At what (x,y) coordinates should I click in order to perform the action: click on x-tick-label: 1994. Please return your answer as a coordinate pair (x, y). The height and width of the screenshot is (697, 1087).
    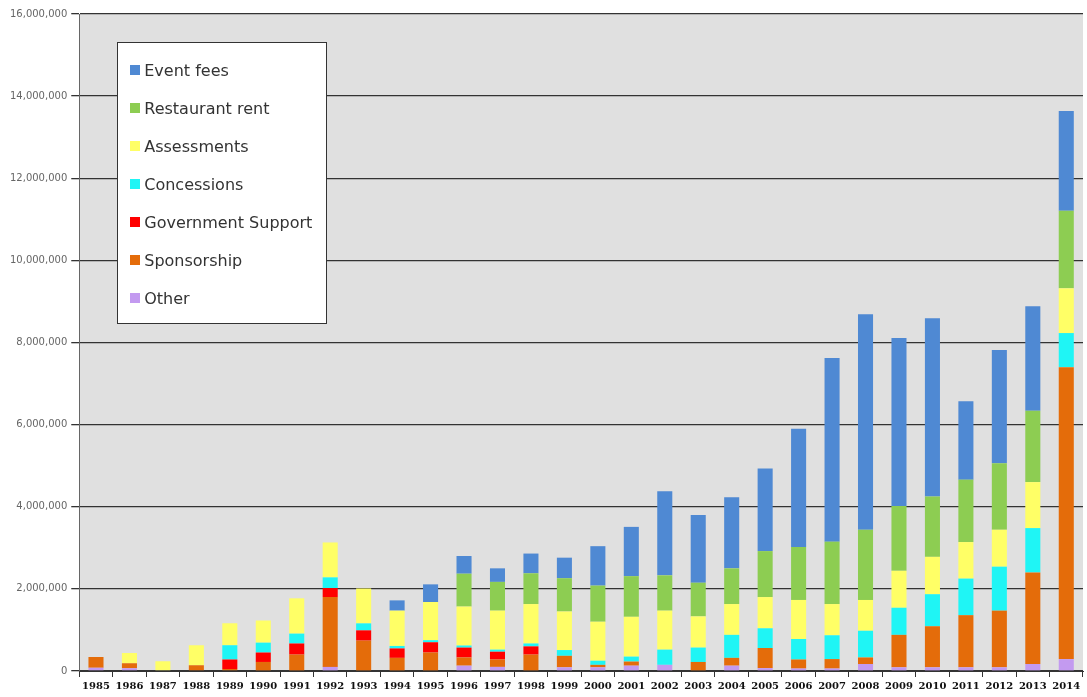
    Looking at the image, I should click on (397, 685).